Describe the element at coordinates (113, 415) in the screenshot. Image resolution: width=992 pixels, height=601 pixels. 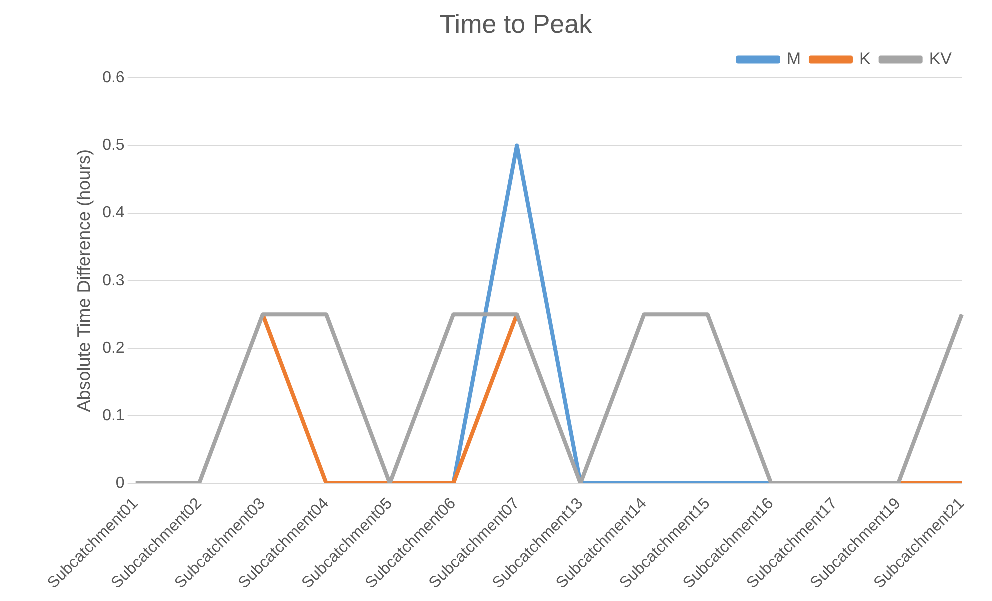
I see `y-tick-label: 0.1` at that location.